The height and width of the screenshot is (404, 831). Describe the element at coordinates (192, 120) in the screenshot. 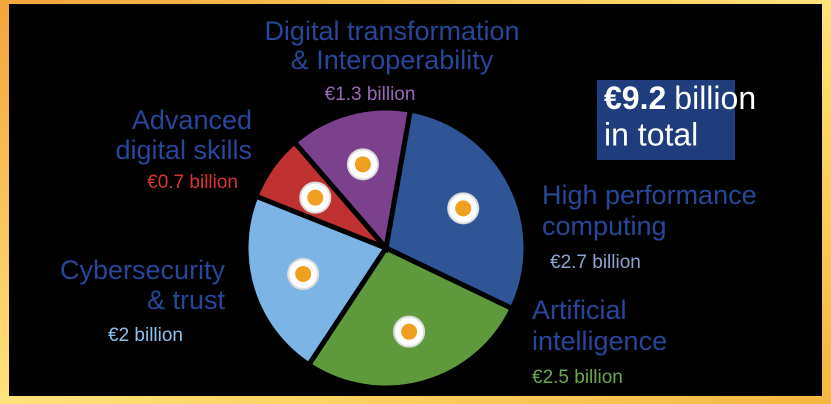

I see `category-label: Advanced` at that location.